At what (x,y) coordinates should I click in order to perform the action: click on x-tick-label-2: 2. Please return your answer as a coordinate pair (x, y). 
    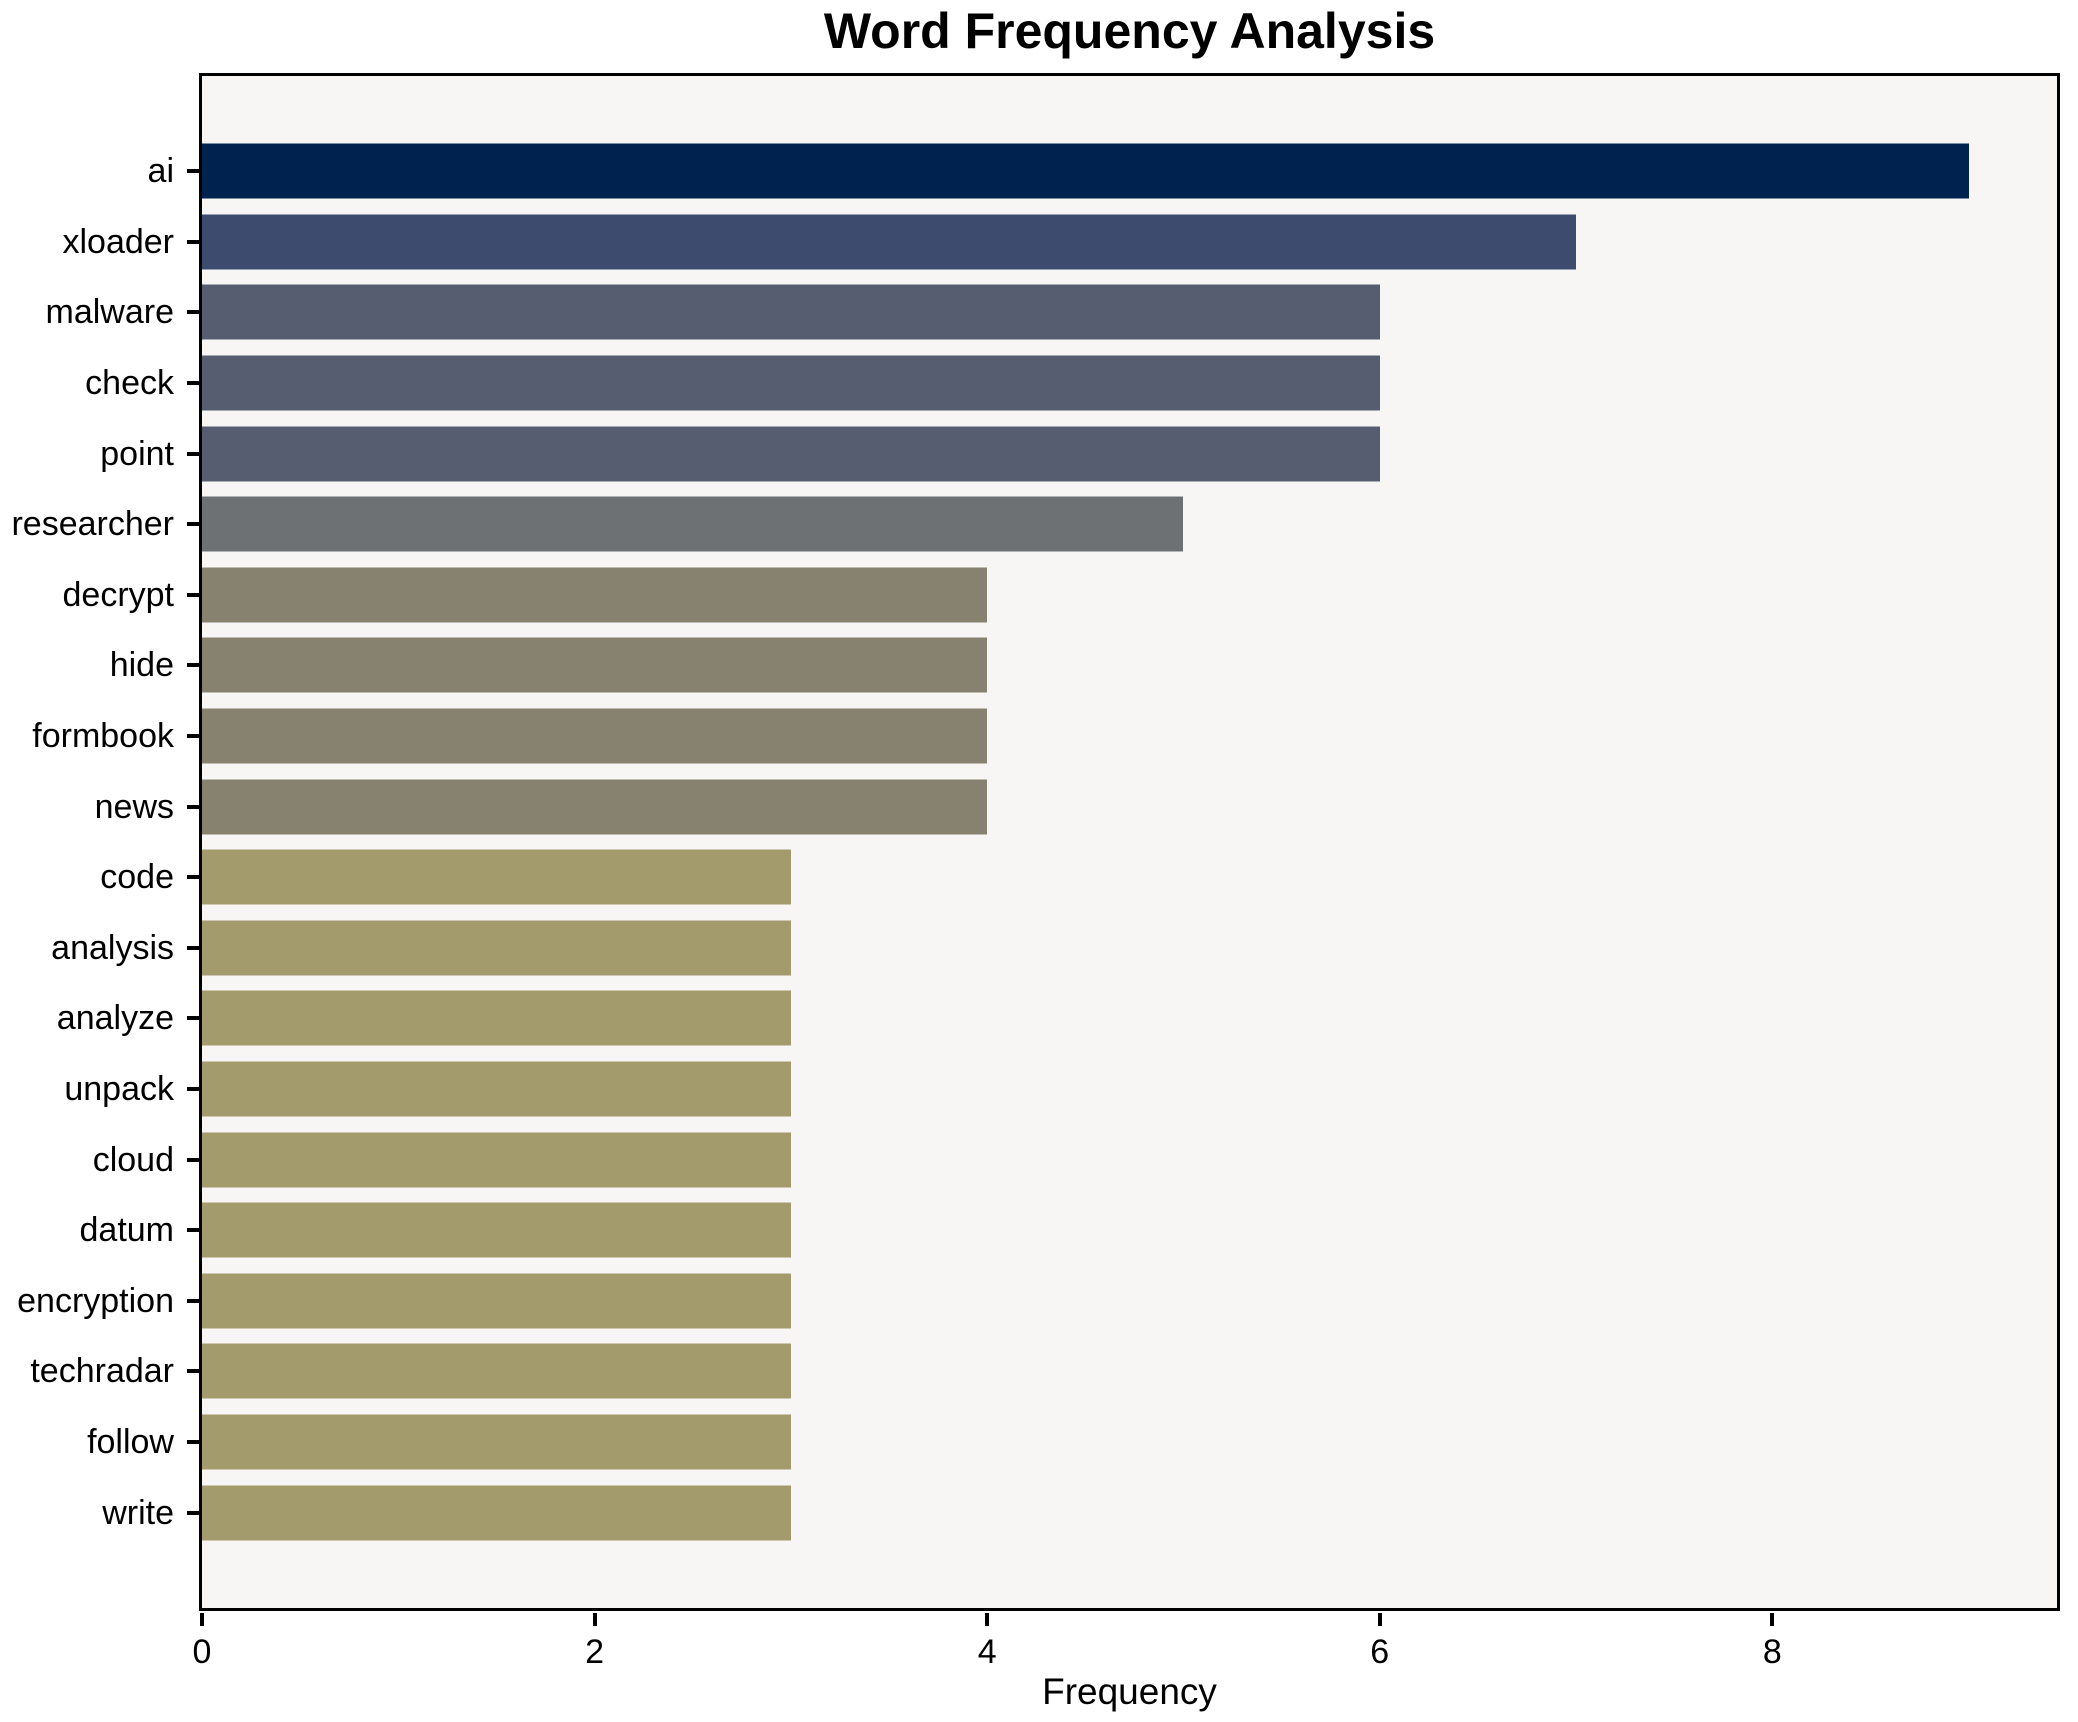
    Looking at the image, I should click on (595, 1652).